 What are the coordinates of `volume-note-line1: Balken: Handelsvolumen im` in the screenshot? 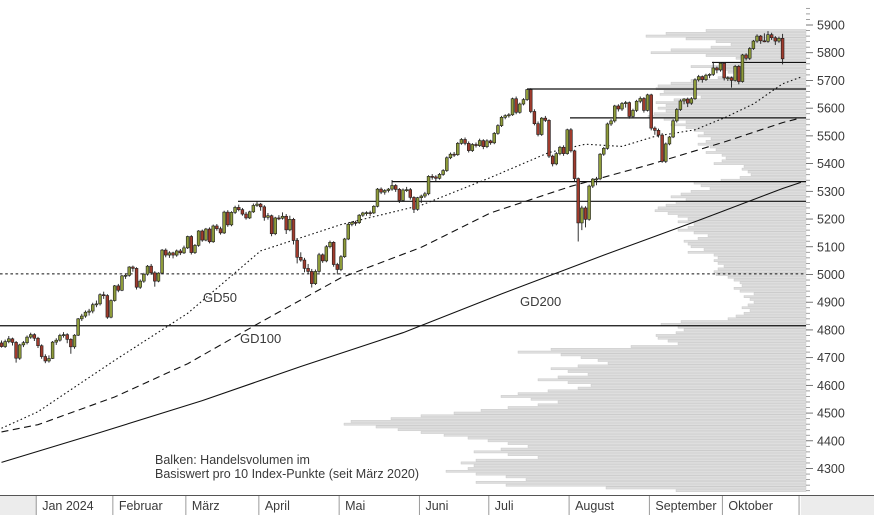 It's located at (232, 460).